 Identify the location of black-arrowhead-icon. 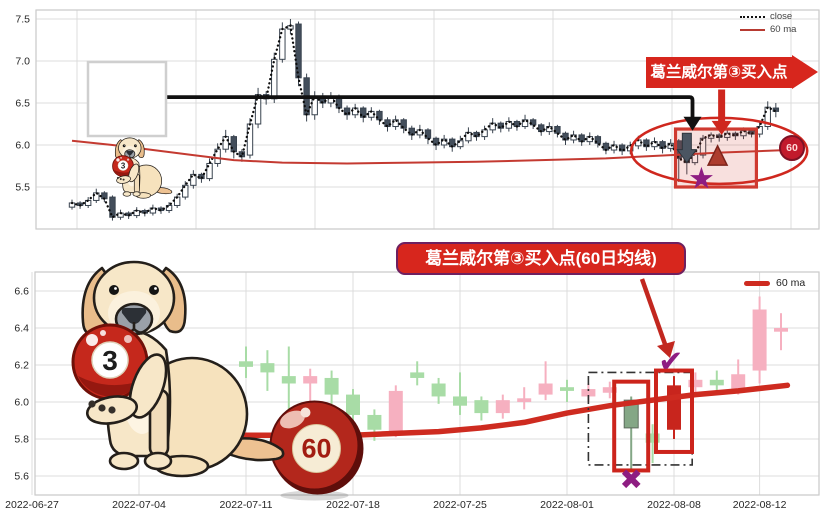
(692, 123).